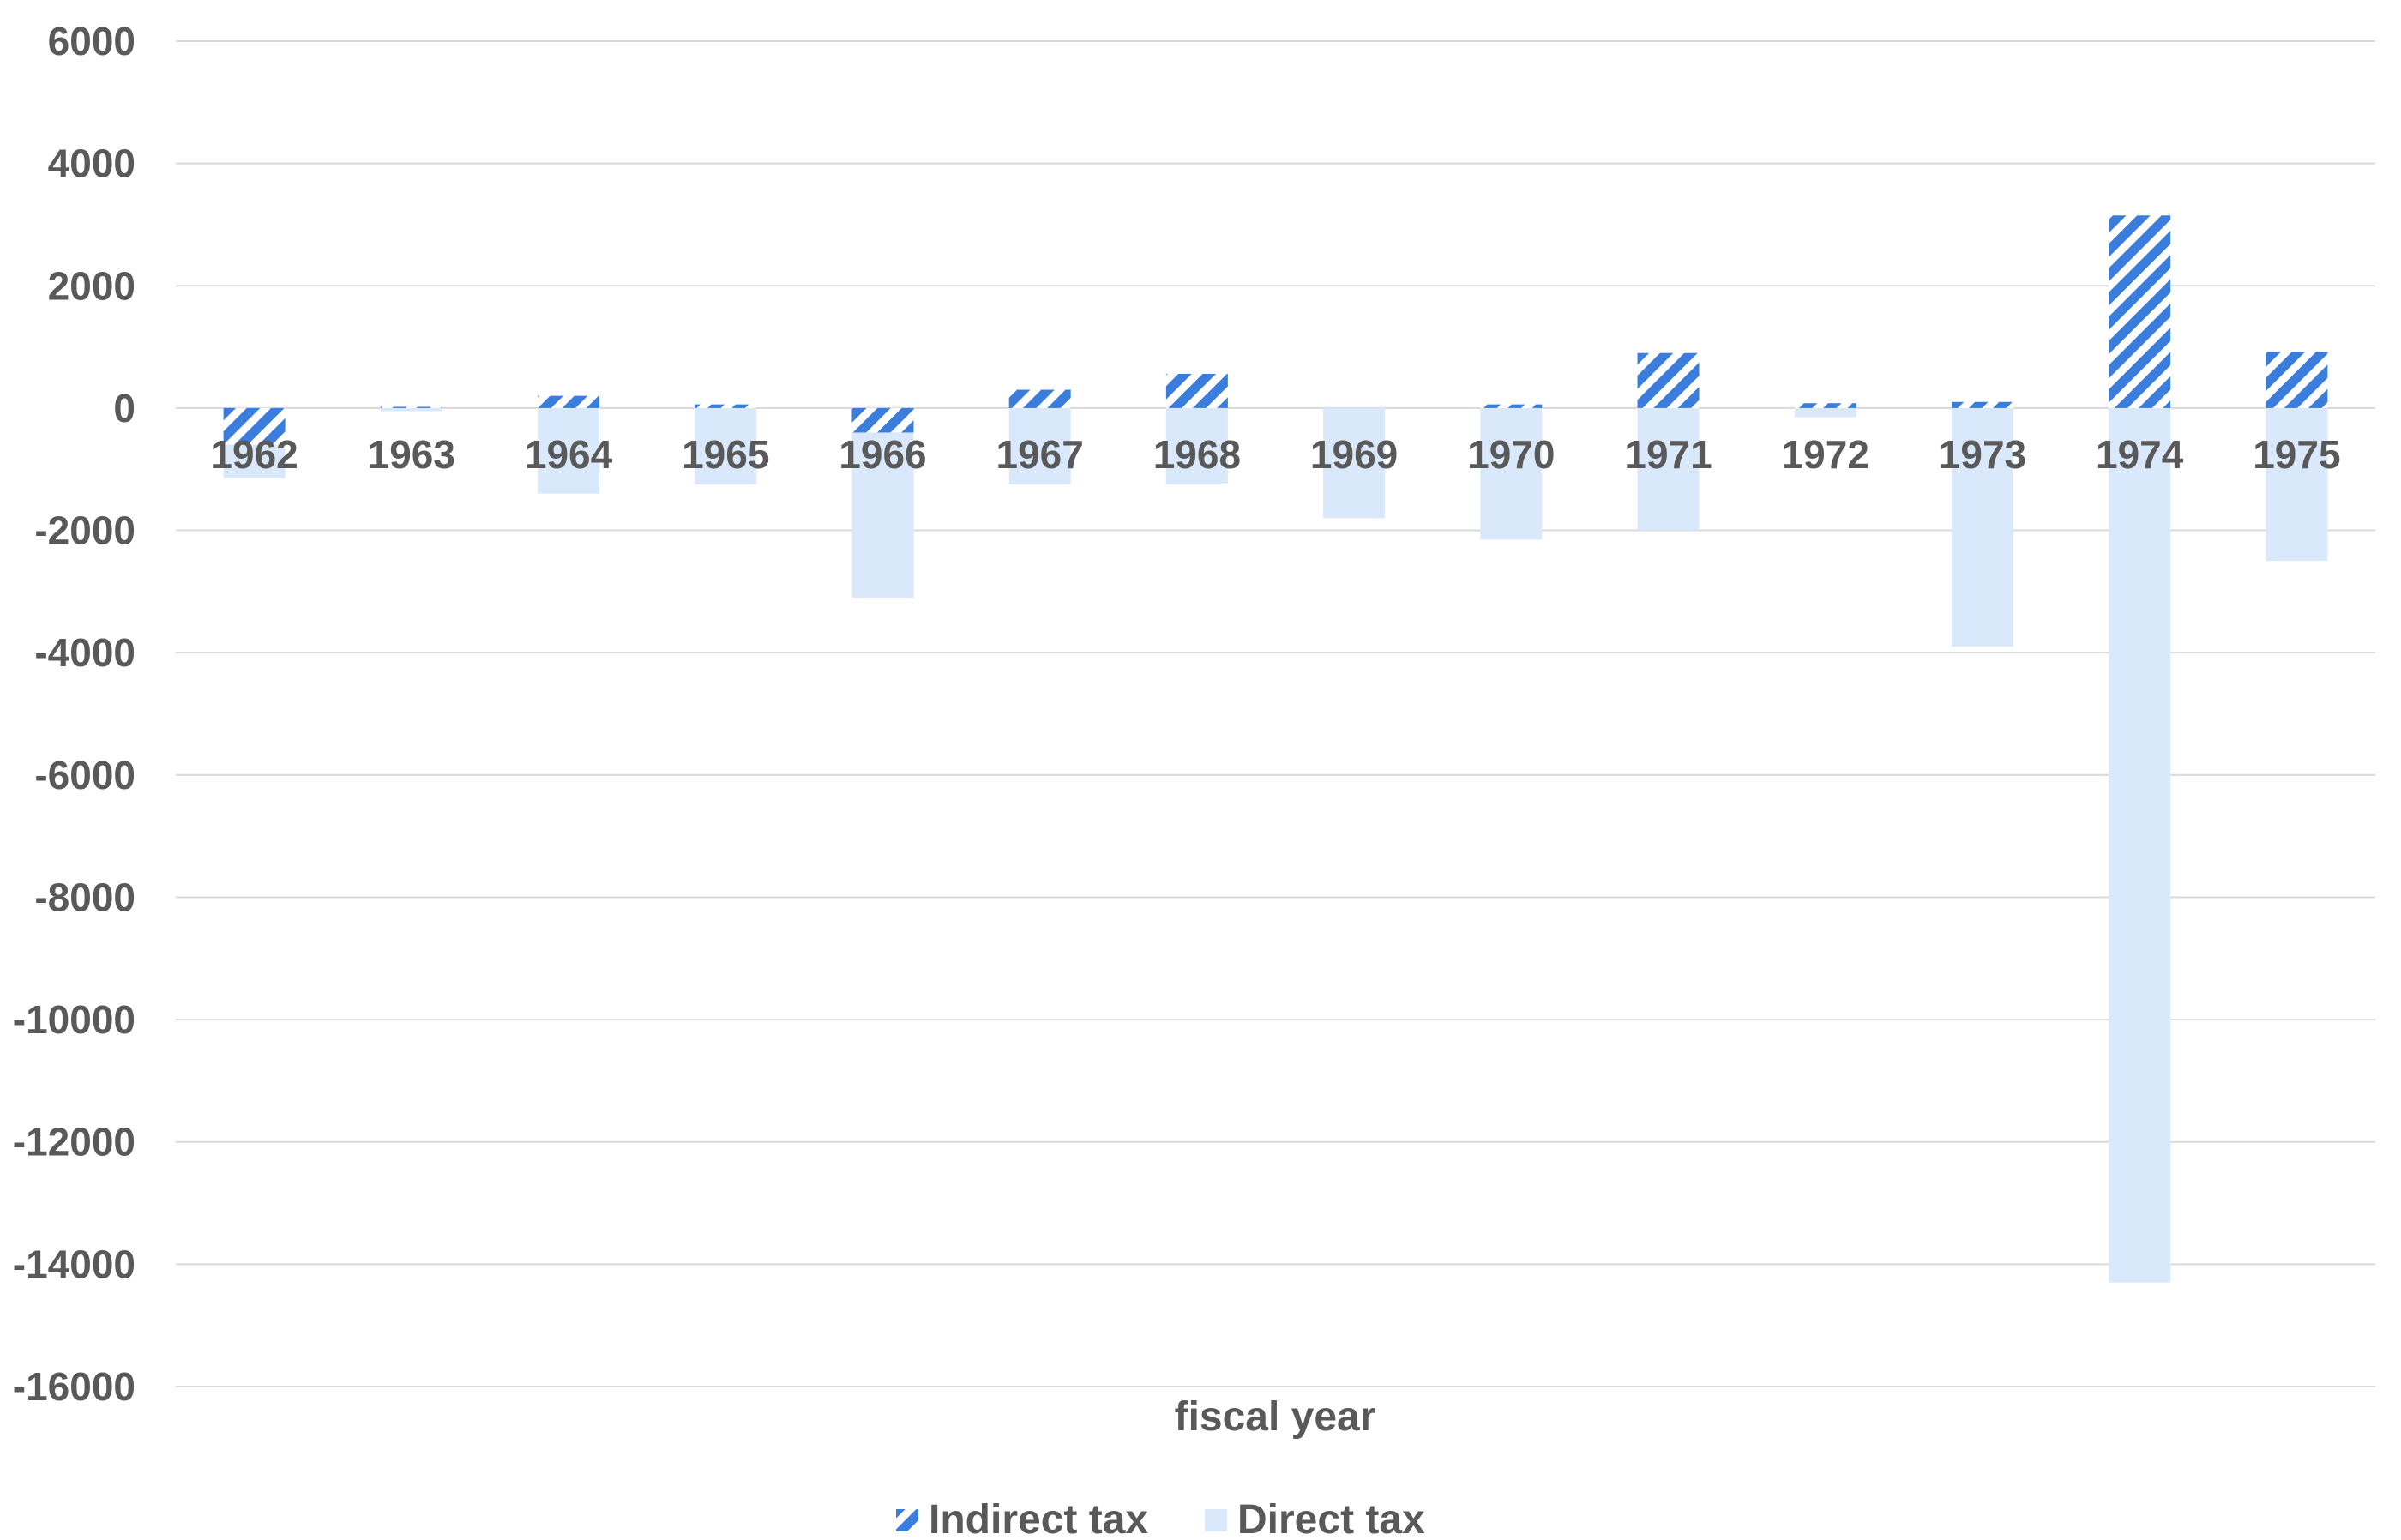  Describe the element at coordinates (883, 454) in the screenshot. I see `x-tick-label: 1966` at that location.